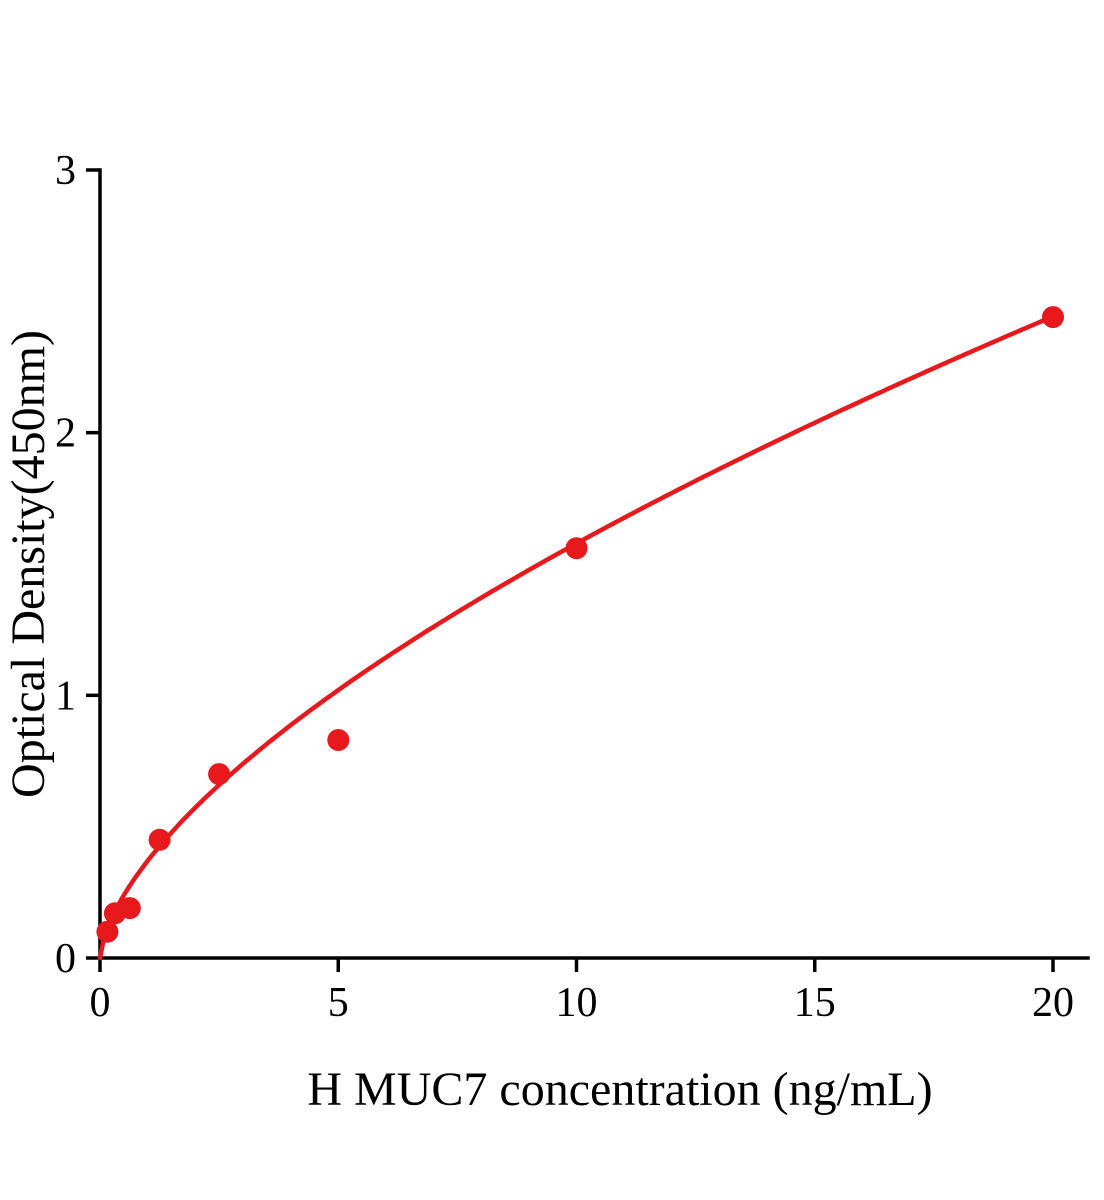 The height and width of the screenshot is (1200, 1104). What do you see at coordinates (577, 1003) in the screenshot?
I see `x-tick-label: 10` at bounding box center [577, 1003].